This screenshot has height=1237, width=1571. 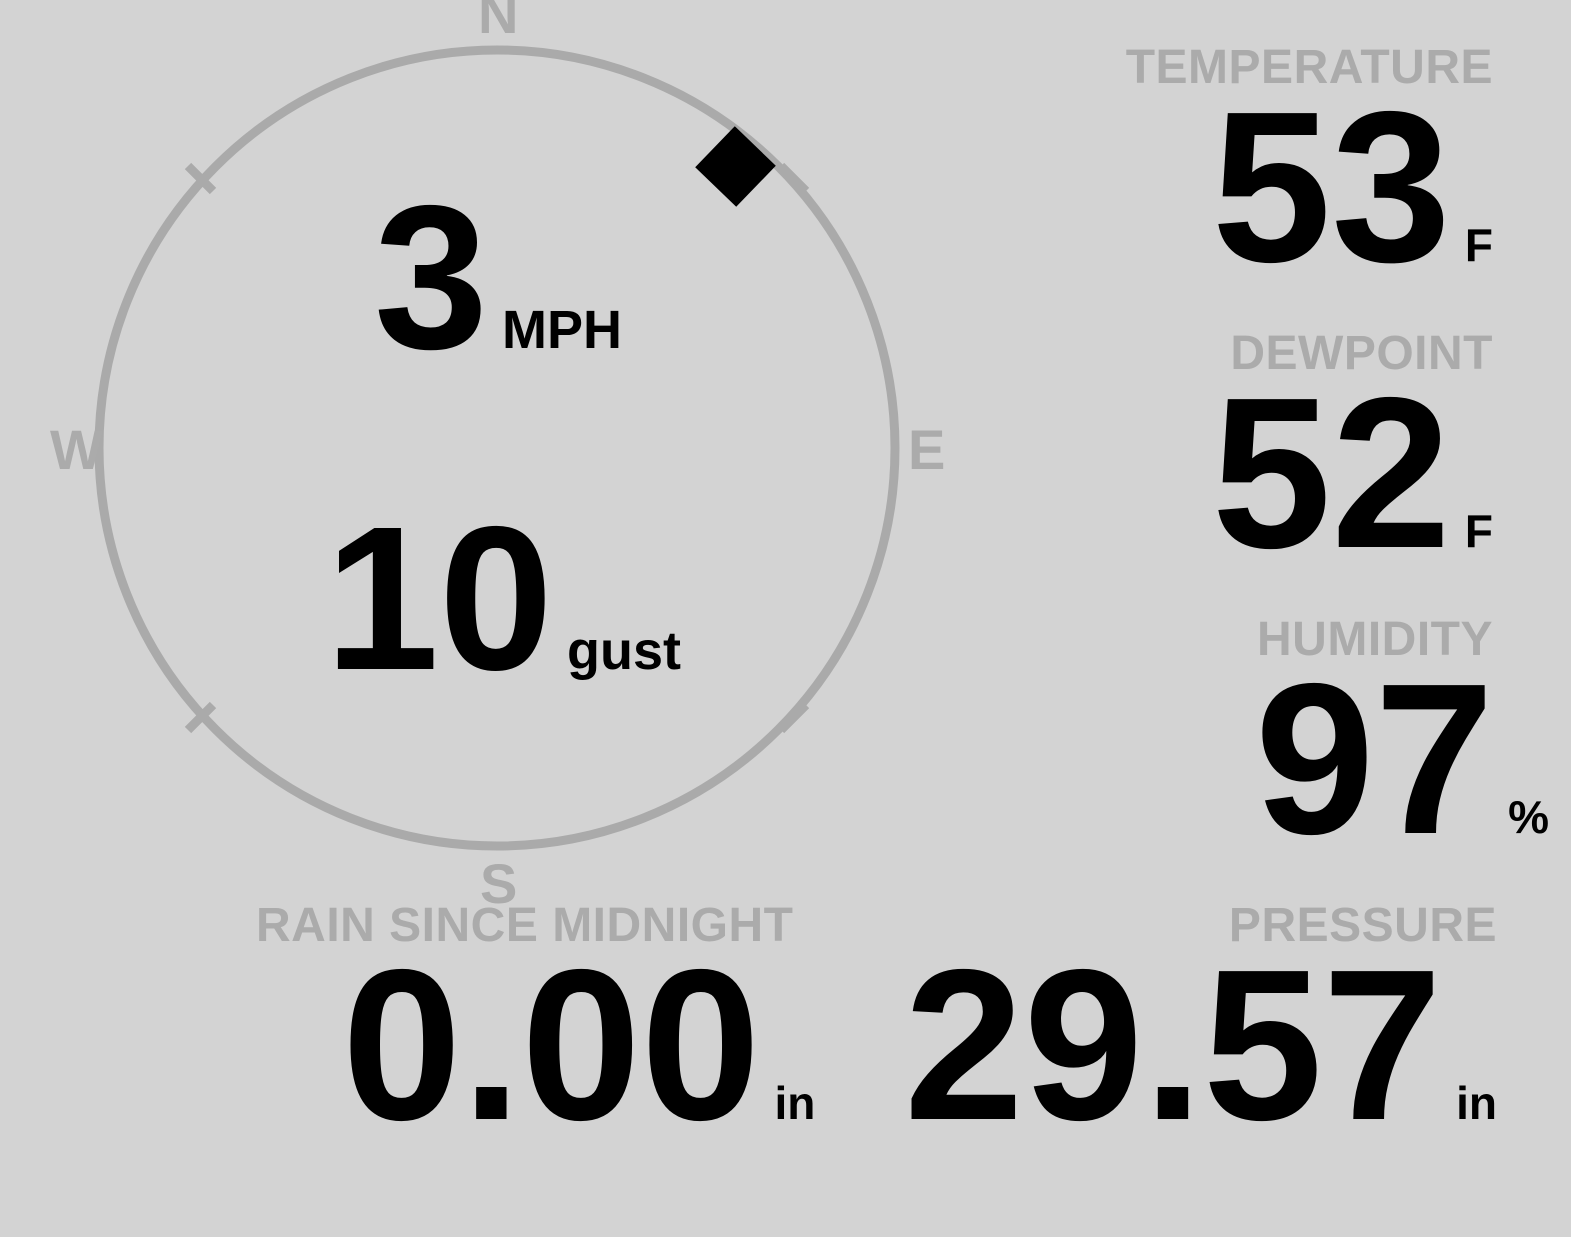 I want to click on metric-pressure: PRESSURE 29.57 in, so click(x=1200, y=1032).